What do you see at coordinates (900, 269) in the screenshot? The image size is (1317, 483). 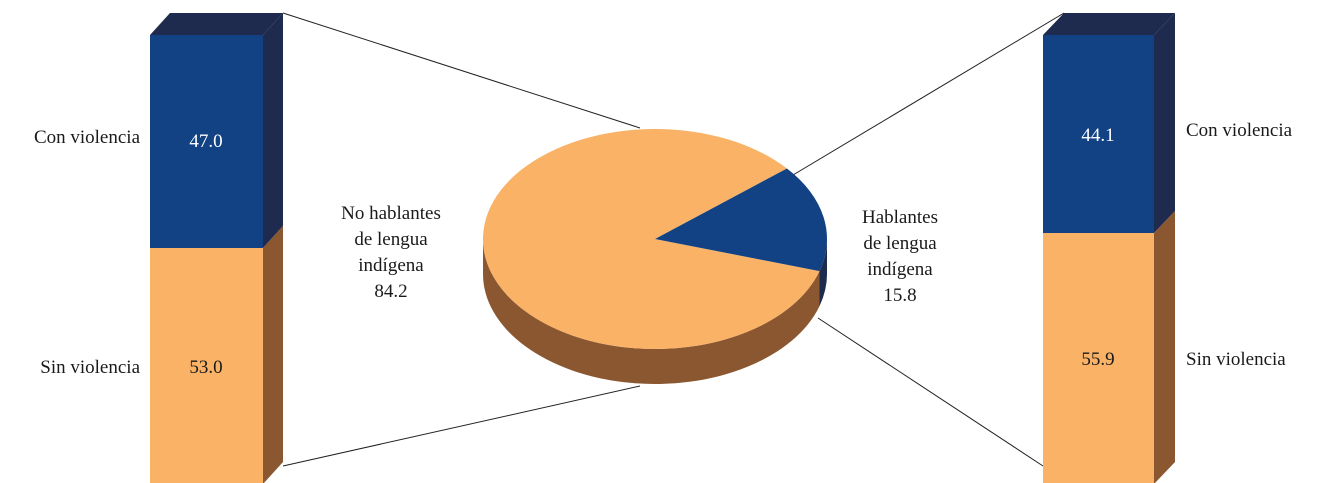 I see `pie-label-hablantes-line-3: indígena` at bounding box center [900, 269].